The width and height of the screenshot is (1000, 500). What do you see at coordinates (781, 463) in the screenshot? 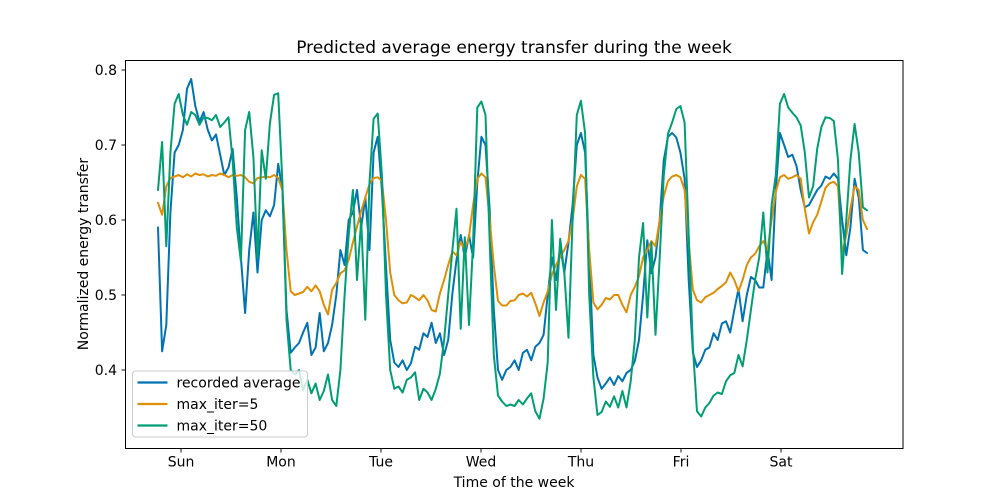
I see `x-tick-label: Sat` at bounding box center [781, 463].